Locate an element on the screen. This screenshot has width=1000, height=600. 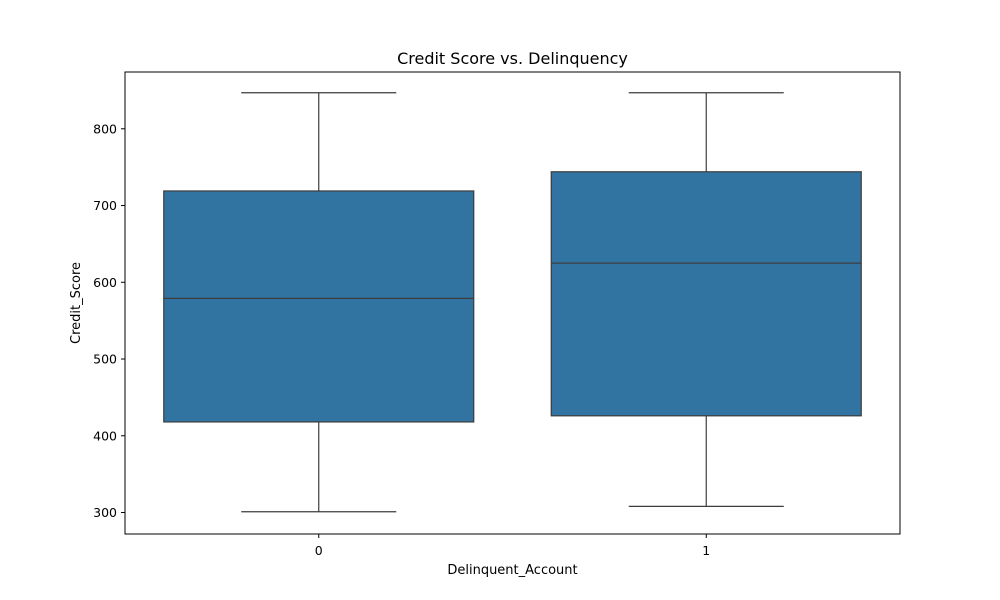
x-tick-label-0: 0 is located at coordinates (319, 550).